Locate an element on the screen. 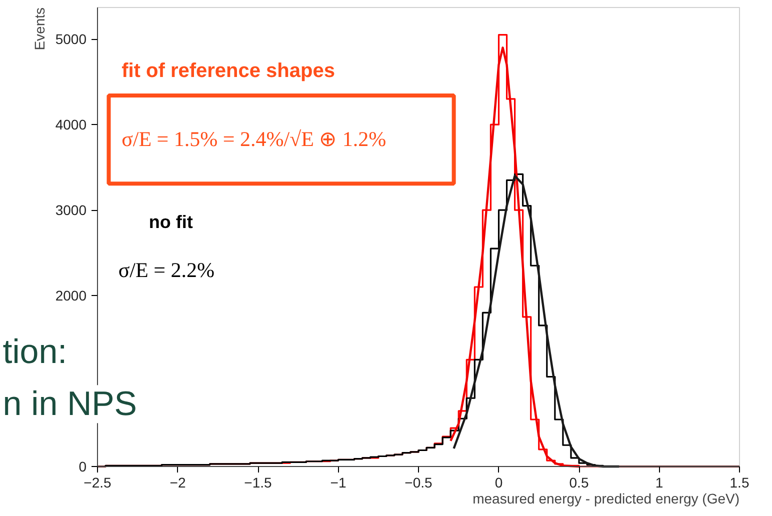 The image size is (772, 516). x-tick-label: 0.5 is located at coordinates (579, 482).